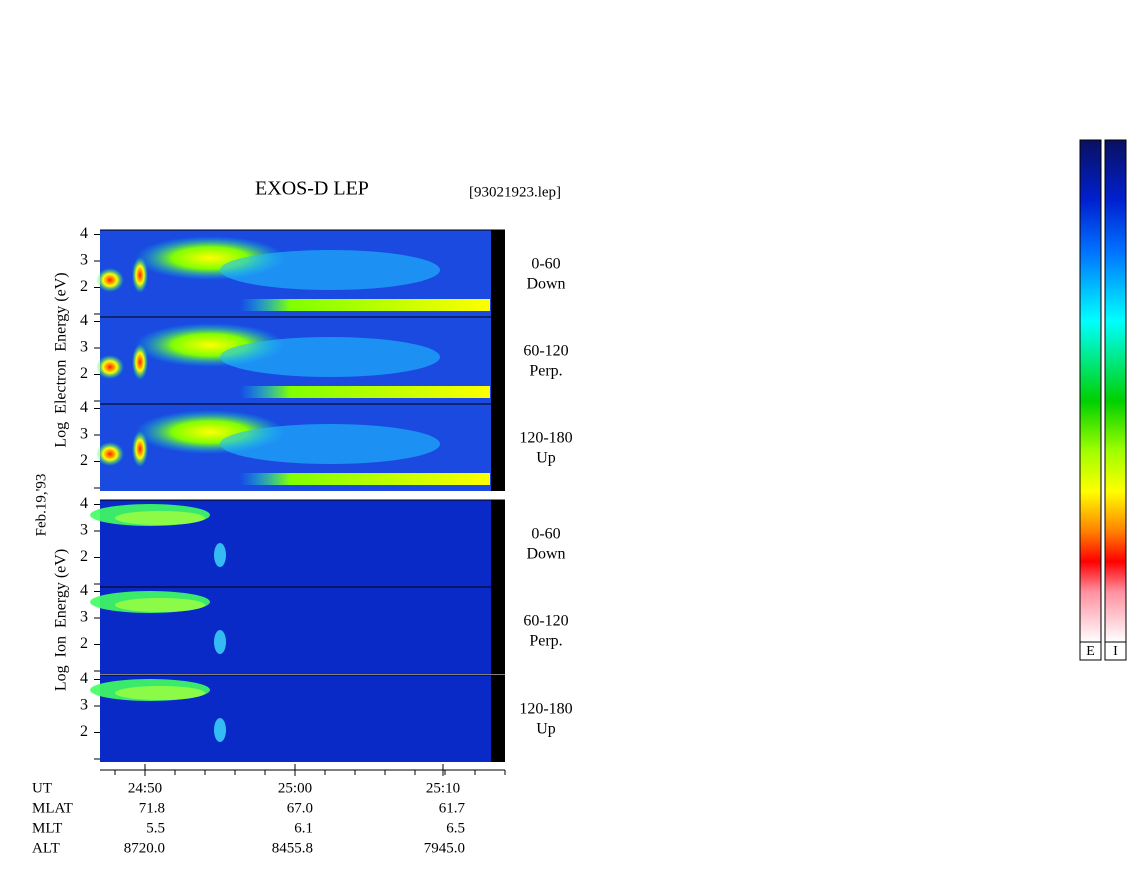 The height and width of the screenshot is (880, 1130). What do you see at coordinates (41, 505) in the screenshot?
I see `date-label: Feb.19,'93` at bounding box center [41, 505].